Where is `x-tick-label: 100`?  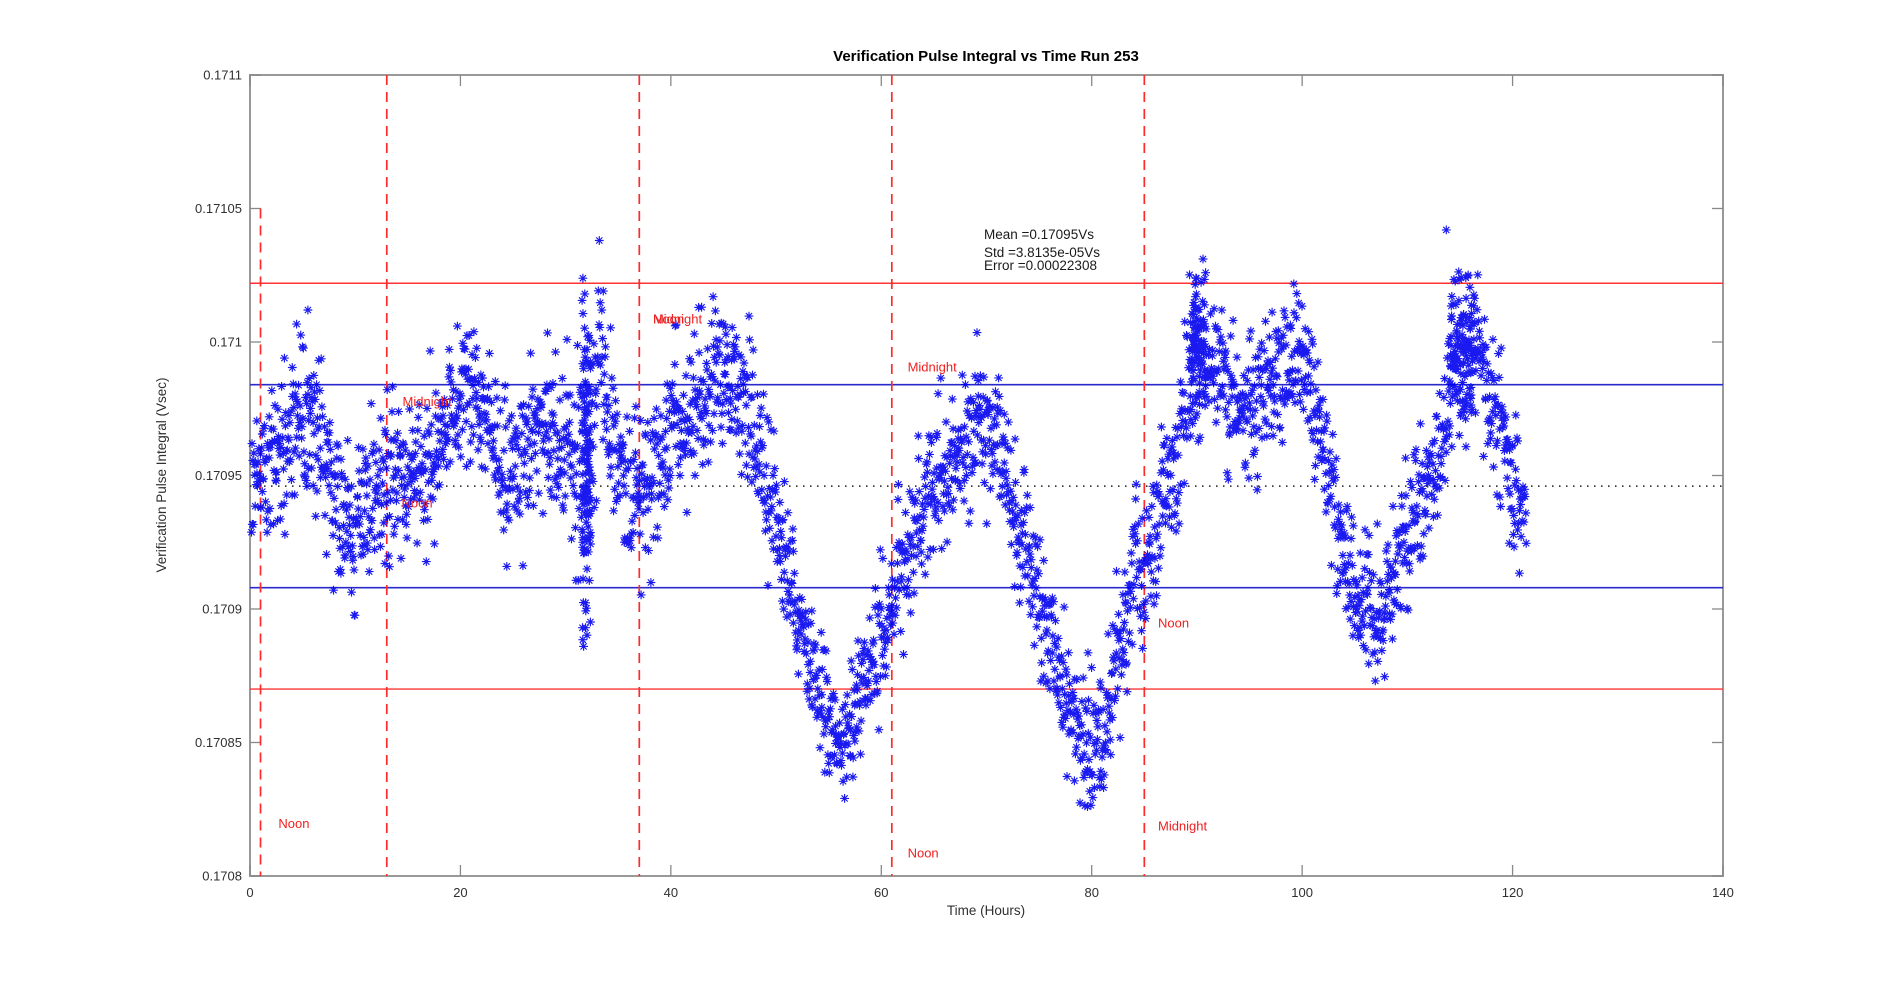 x-tick-label: 100 is located at coordinates (1302, 892).